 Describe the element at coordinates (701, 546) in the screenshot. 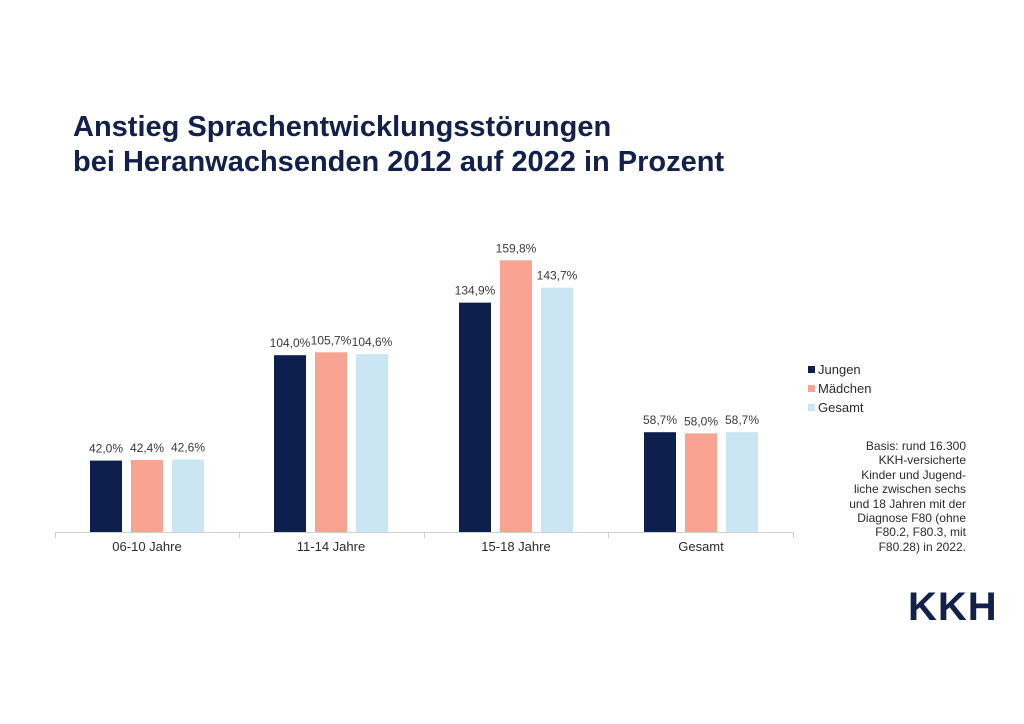

I see `category-label: Gesamt` at that location.